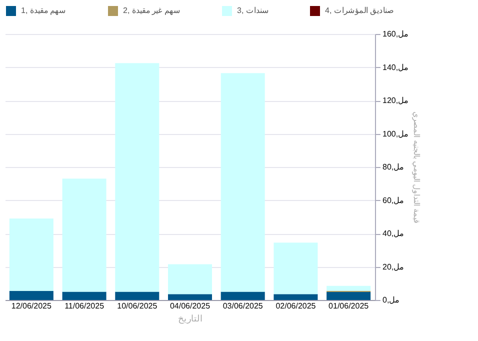 This screenshot has width=478, height=341. I want to click on legend-label: 4, صناديق المؤشرات, so click(359, 10).